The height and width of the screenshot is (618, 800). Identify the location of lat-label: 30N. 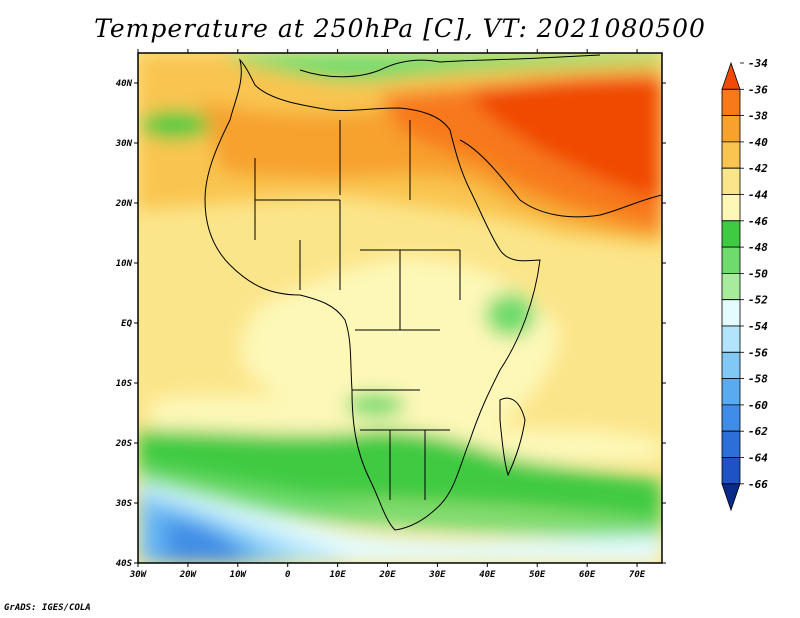
(124, 144).